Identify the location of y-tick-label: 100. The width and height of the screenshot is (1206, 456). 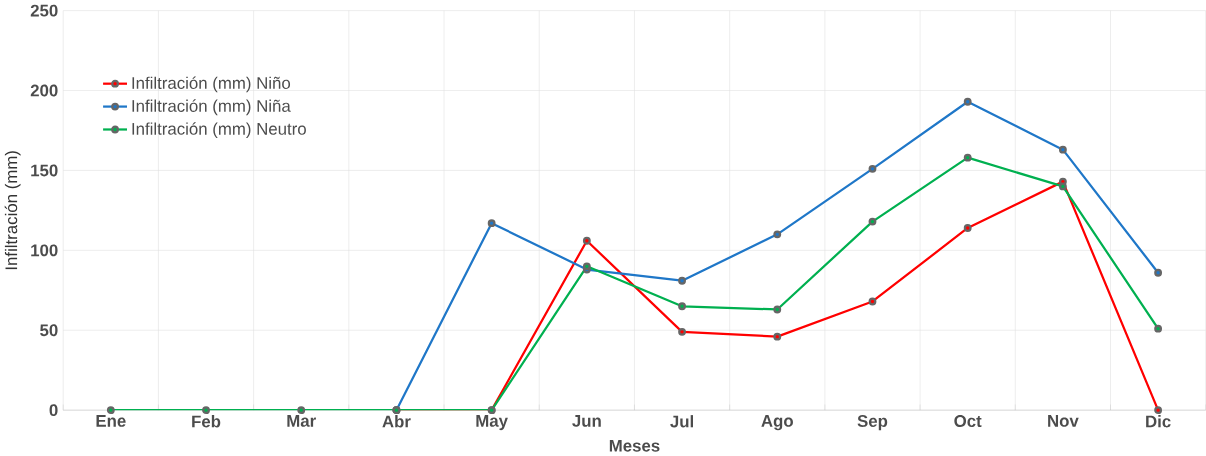
(44, 250).